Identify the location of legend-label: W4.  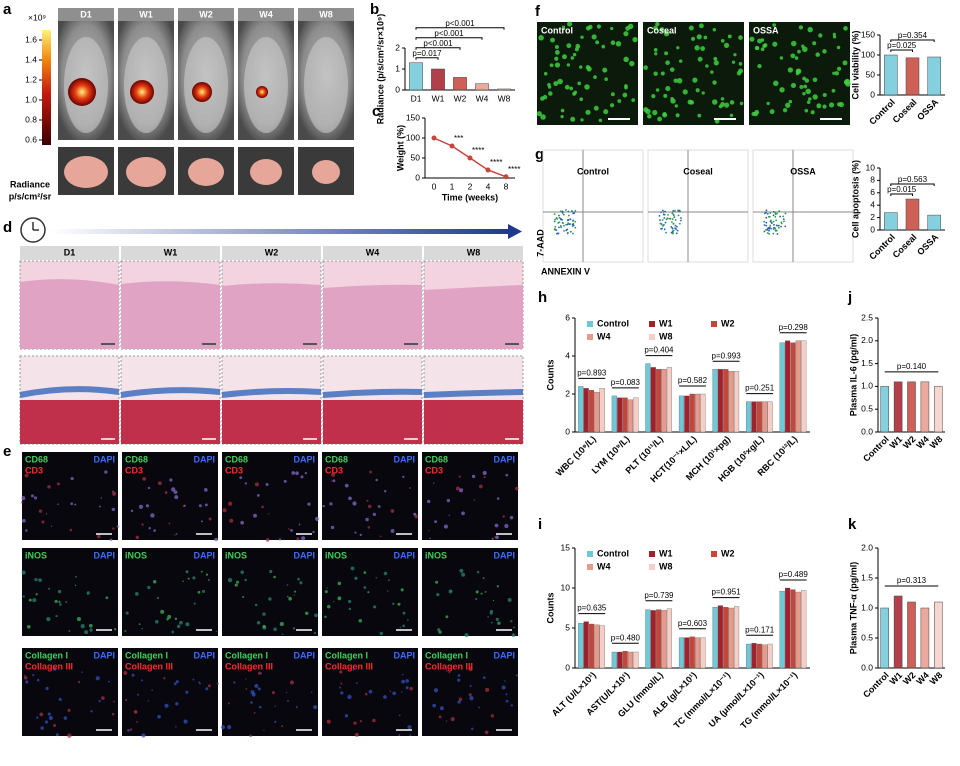
(604, 336).